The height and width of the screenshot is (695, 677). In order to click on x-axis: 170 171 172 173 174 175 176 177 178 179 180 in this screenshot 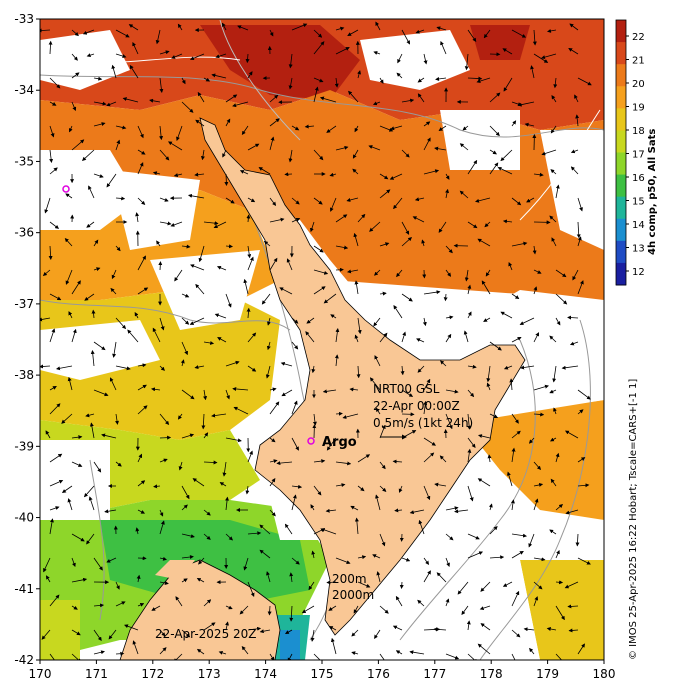, I will do `click(322, 670)`.